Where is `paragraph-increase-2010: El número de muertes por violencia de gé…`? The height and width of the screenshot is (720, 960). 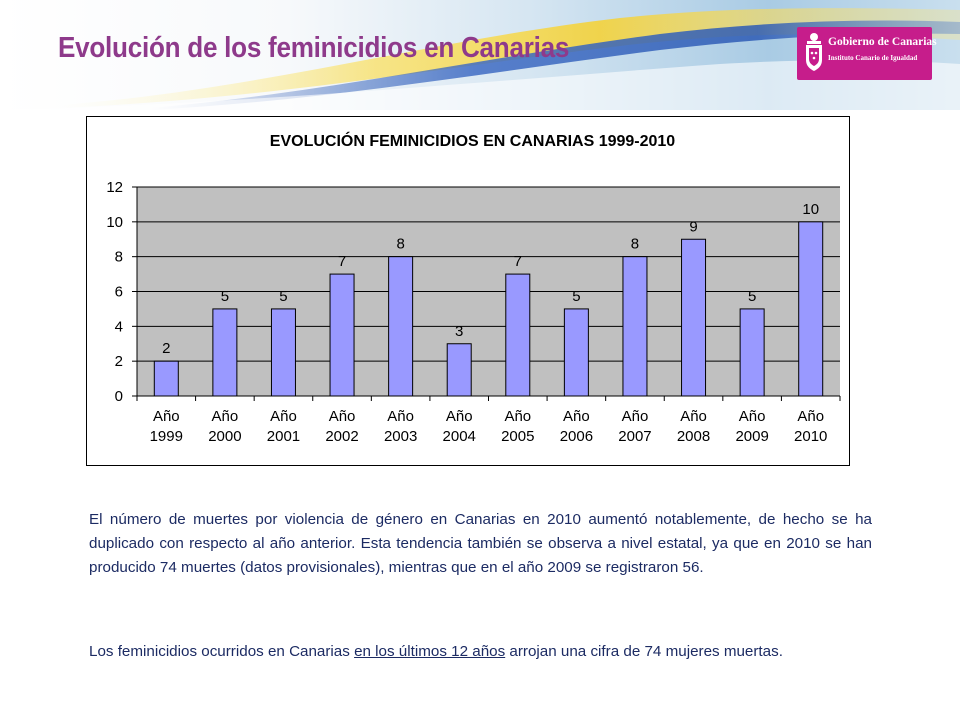 paragraph-increase-2010: El número de muertes por violencia de gé… is located at coordinates (480, 543).